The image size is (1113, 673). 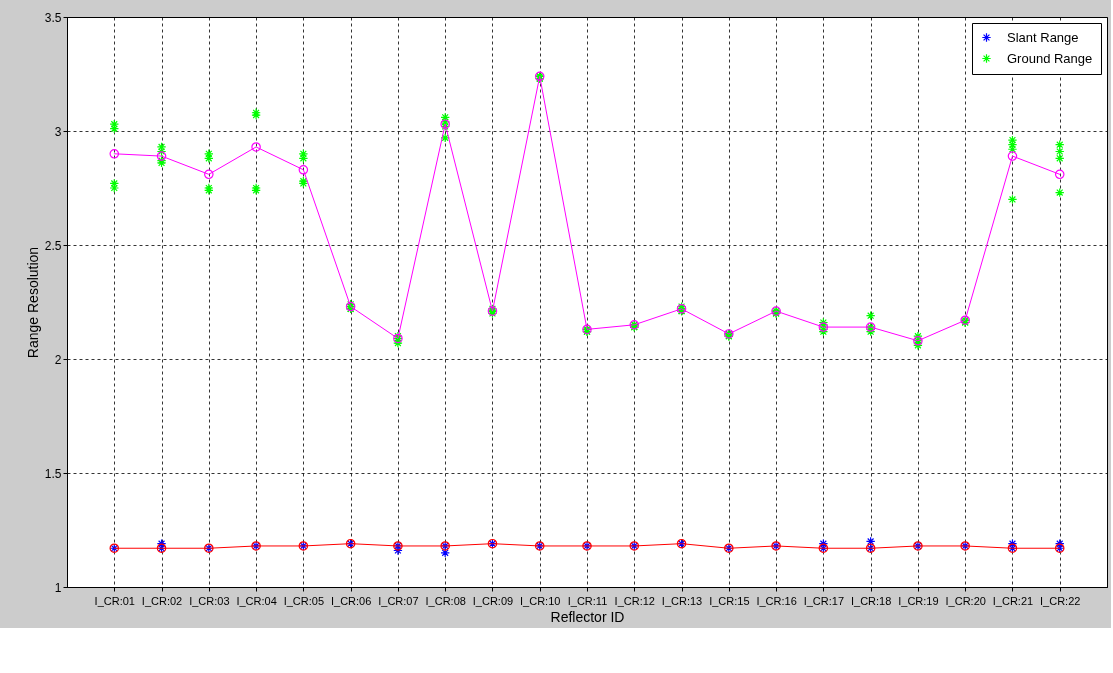 I want to click on y-tick-label: 3, so click(x=58, y=131).